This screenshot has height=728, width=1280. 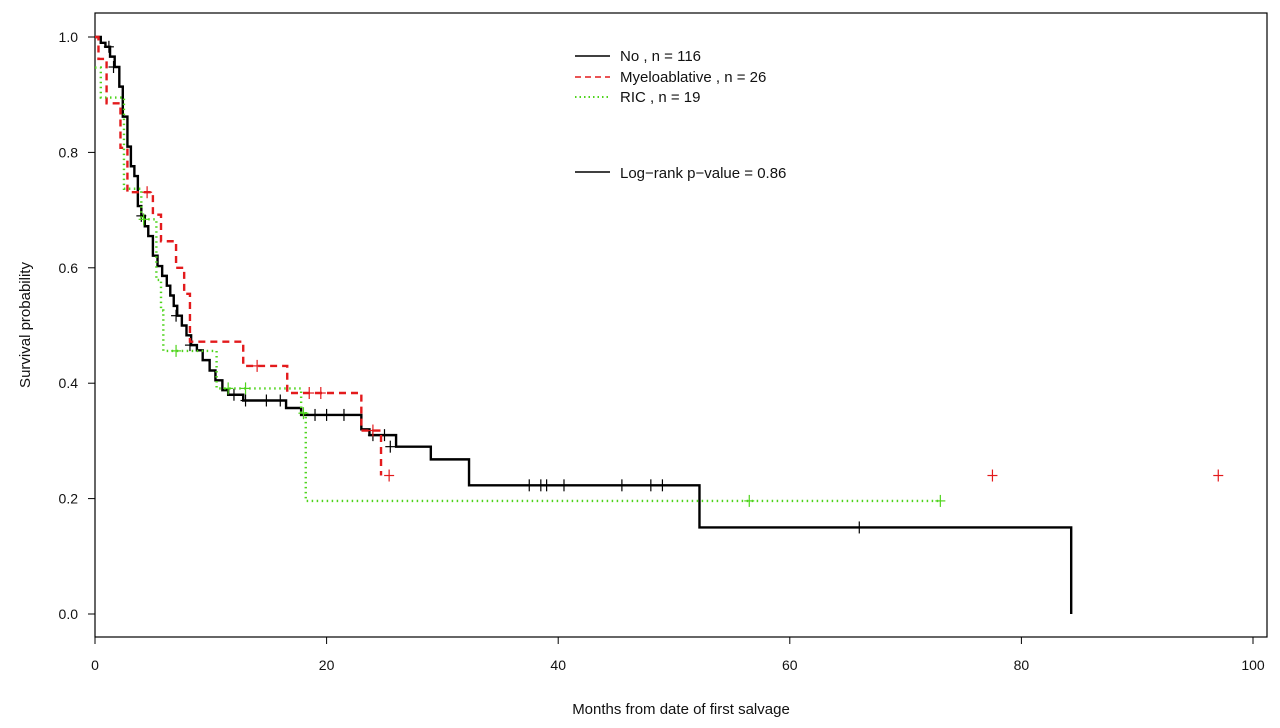 I want to click on y-tick-label: 0.4, so click(x=69, y=383).